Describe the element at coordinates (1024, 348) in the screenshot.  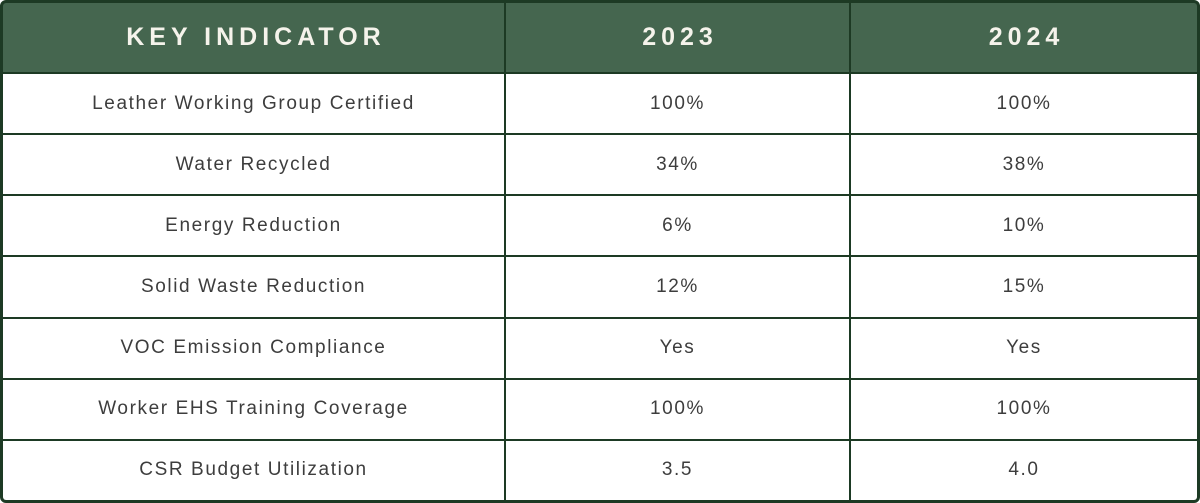
I see `table-row-value-2024: Yes` at that location.